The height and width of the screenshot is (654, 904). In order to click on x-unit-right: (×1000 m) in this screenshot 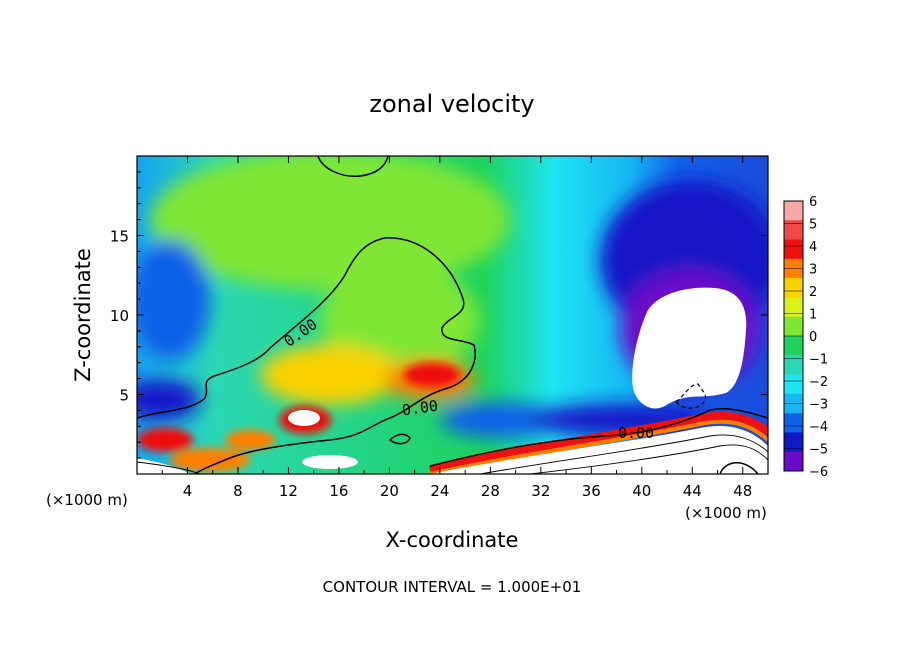, I will do `click(726, 513)`.